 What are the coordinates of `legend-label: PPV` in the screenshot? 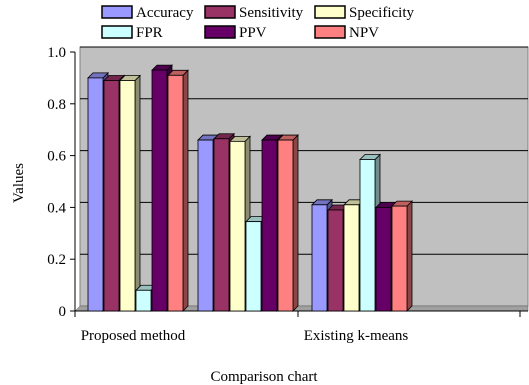 It's located at (253, 33).